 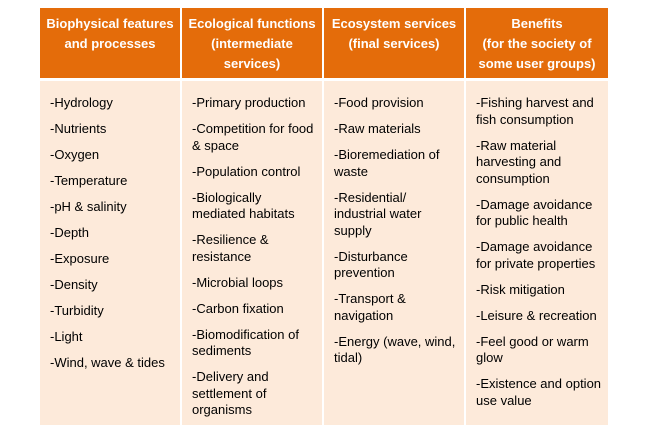 I want to click on list-item-line: tidal), so click(x=348, y=357).